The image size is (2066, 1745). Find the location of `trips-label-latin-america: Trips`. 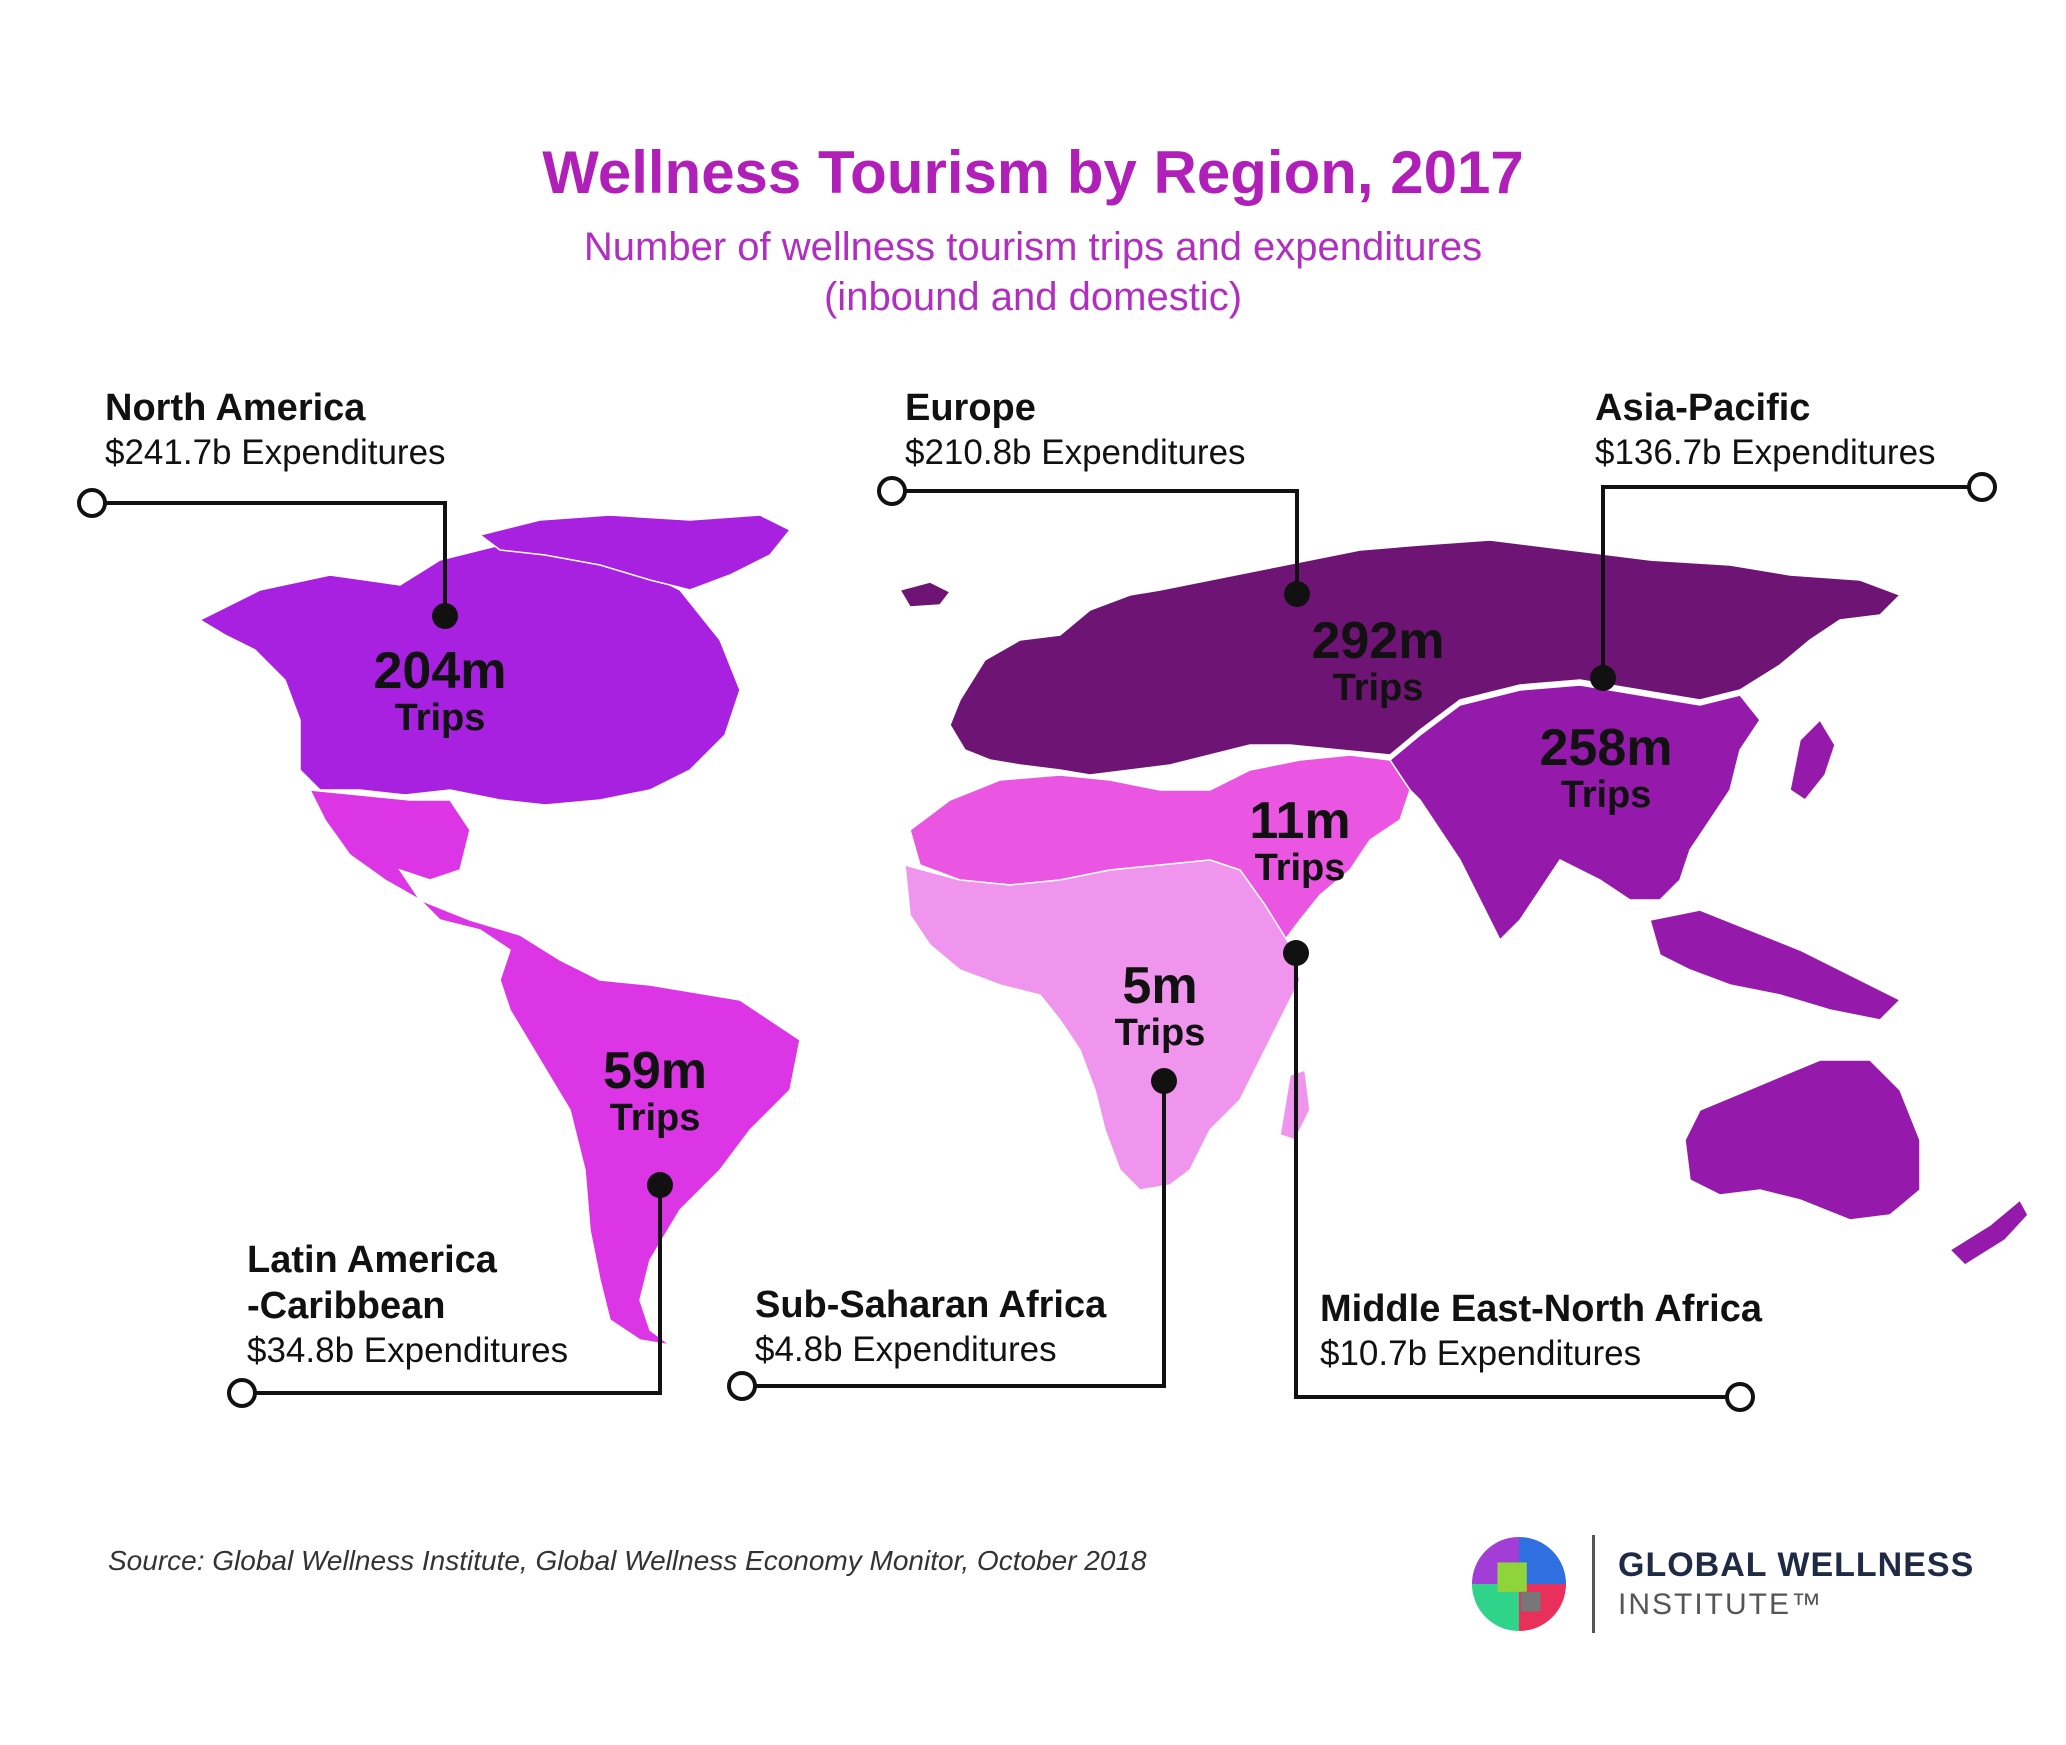

trips-label-latin-america: Trips is located at coordinates (655, 1118).